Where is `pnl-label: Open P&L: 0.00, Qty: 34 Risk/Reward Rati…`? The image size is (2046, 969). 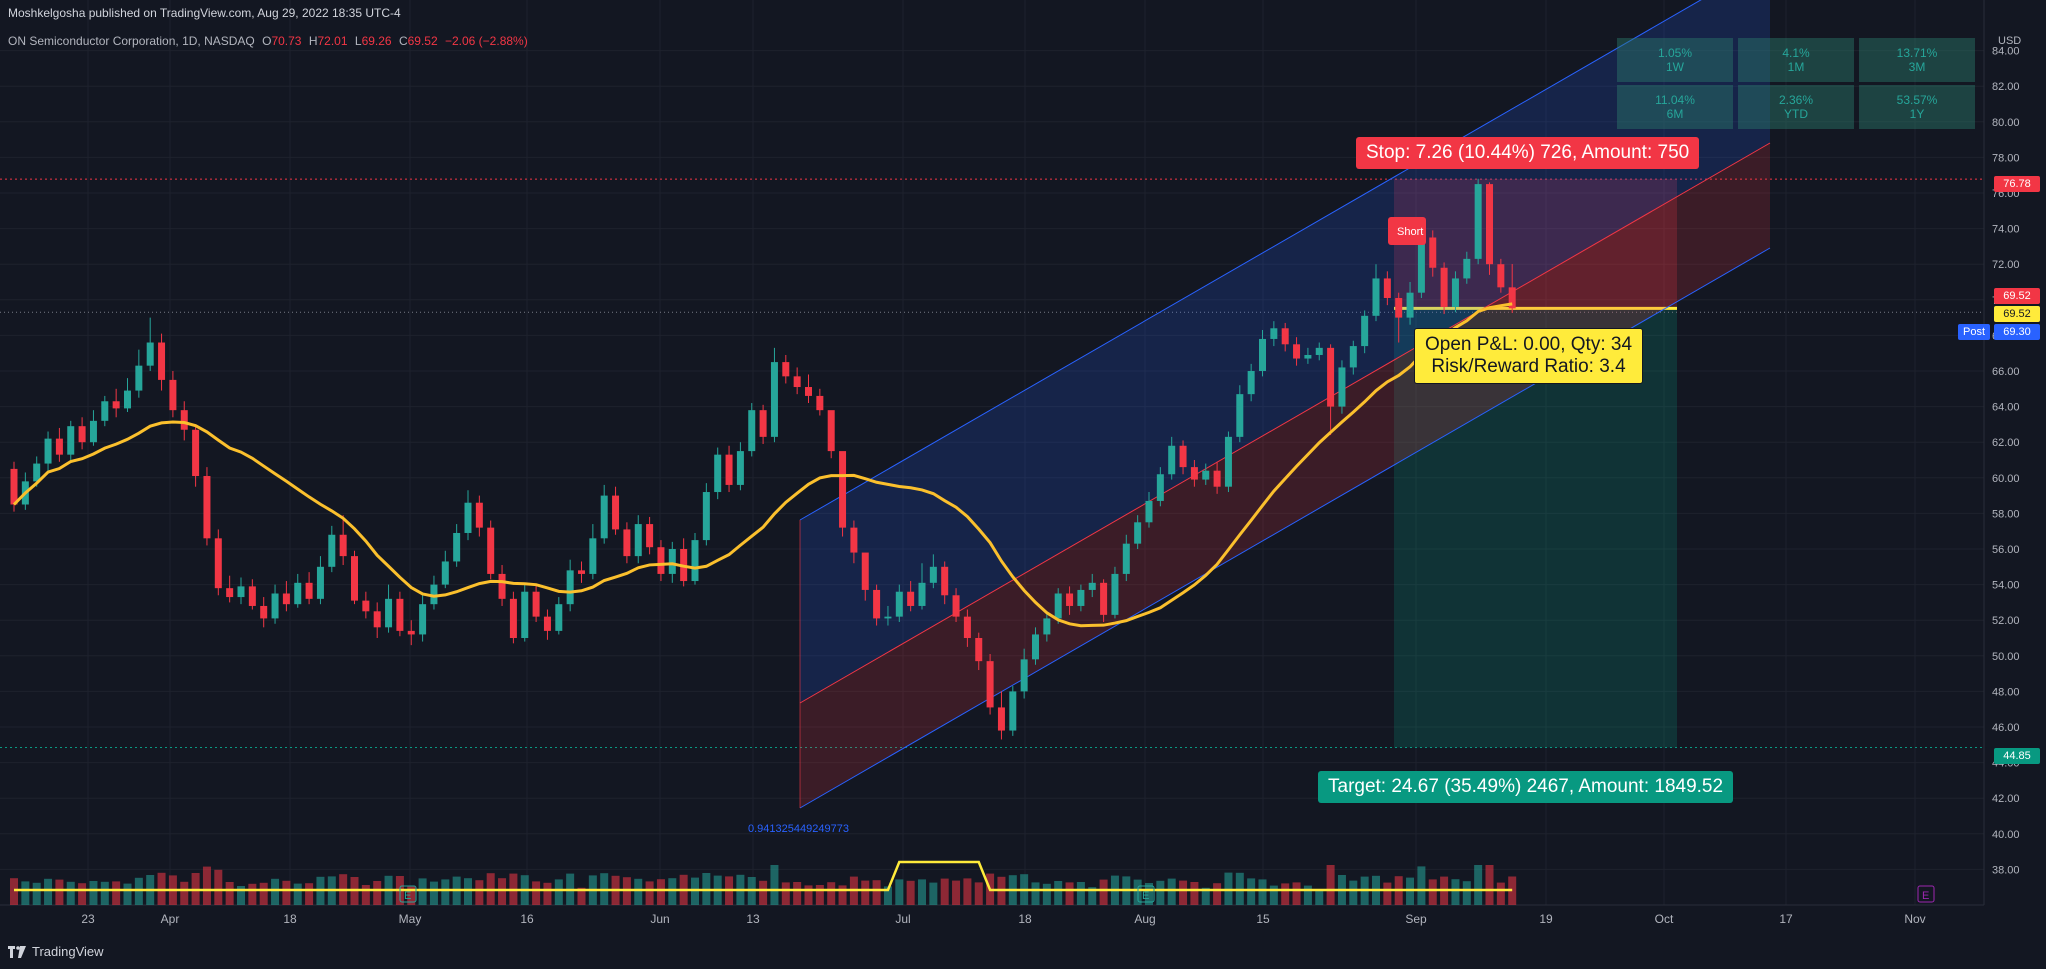
pnl-label: Open P&L: 0.00, Qty: 34 Risk/Reward Rati… is located at coordinates (1529, 356).